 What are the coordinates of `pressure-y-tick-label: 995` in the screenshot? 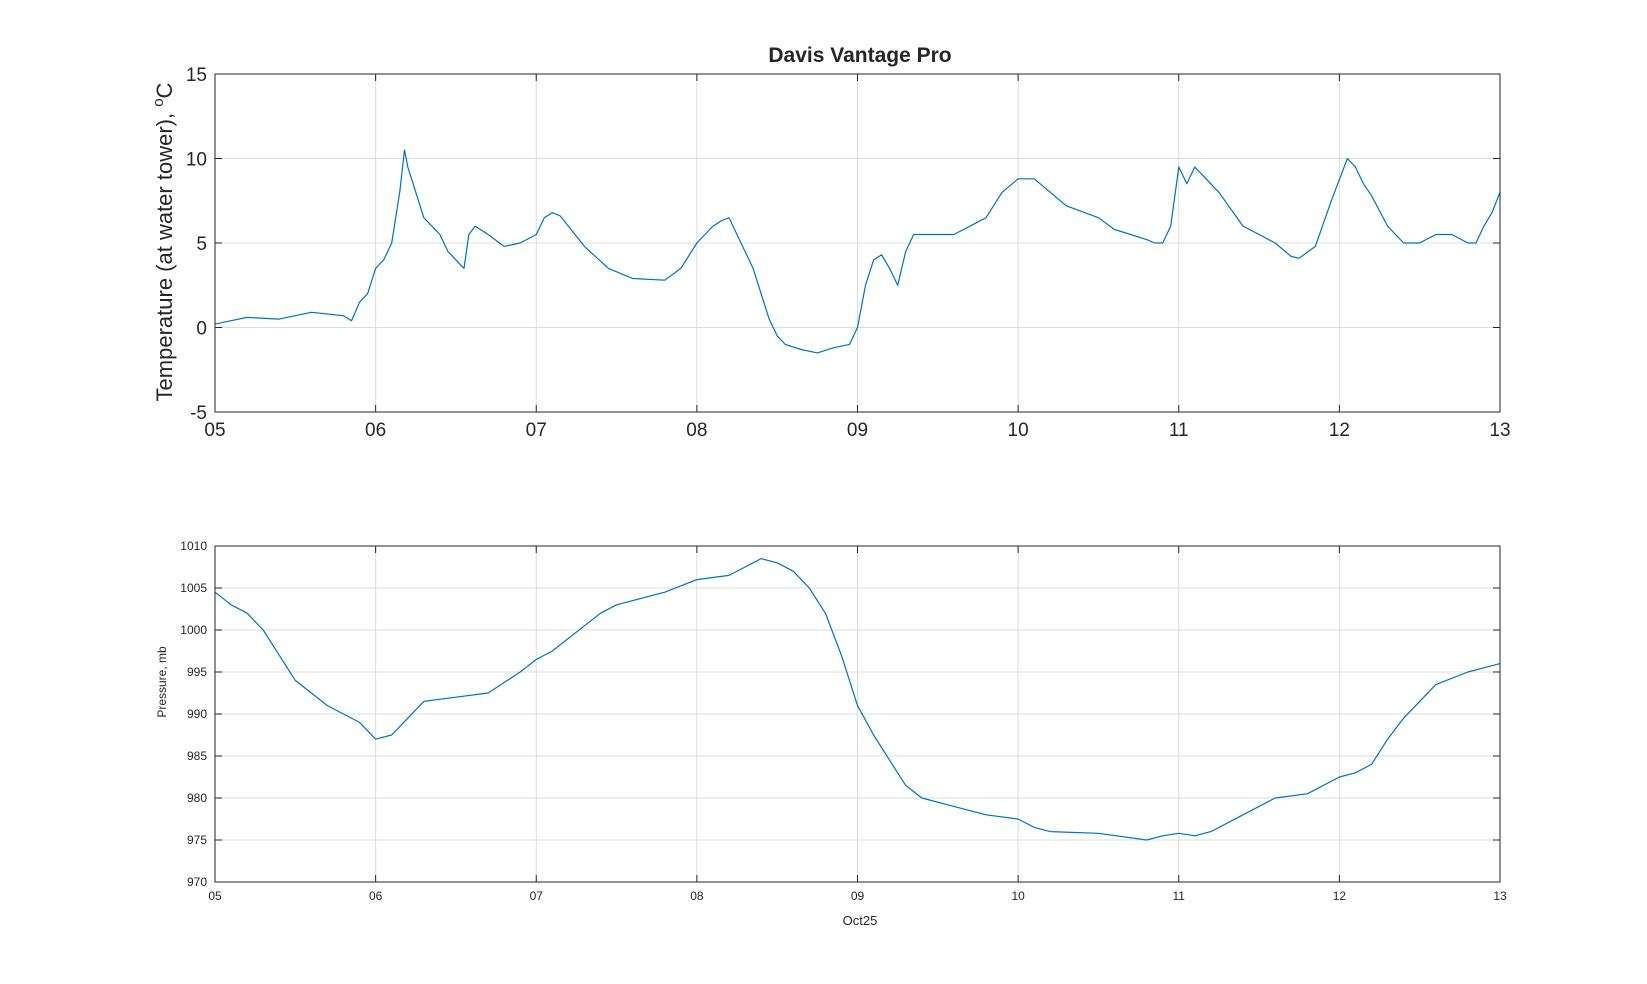 It's located at (197, 672).